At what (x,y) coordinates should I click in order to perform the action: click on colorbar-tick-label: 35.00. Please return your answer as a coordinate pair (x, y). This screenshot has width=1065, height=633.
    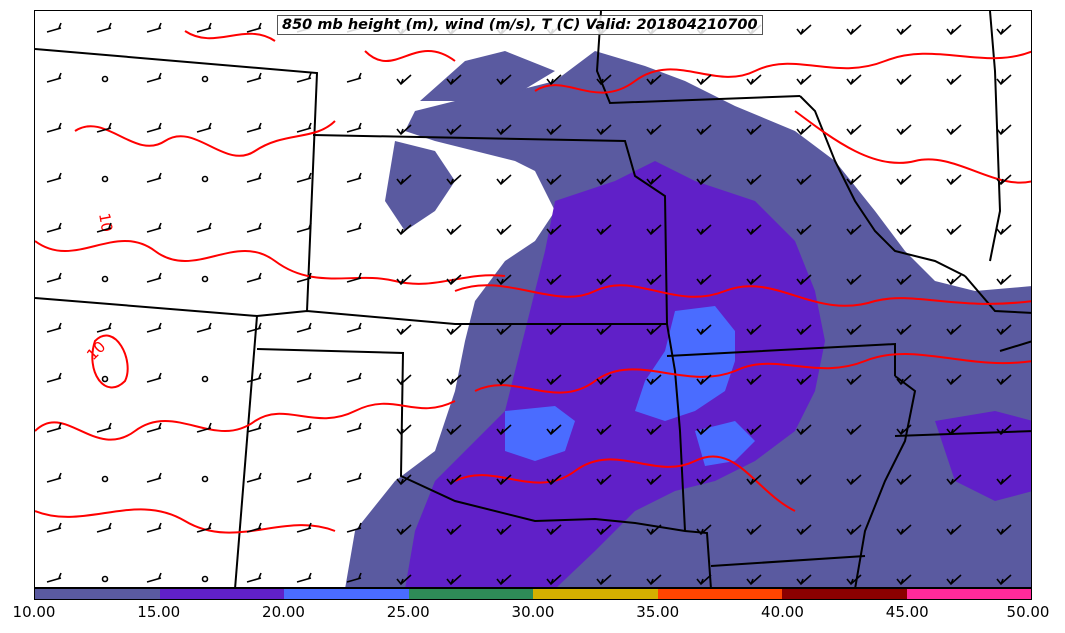
    Looking at the image, I should click on (658, 612).